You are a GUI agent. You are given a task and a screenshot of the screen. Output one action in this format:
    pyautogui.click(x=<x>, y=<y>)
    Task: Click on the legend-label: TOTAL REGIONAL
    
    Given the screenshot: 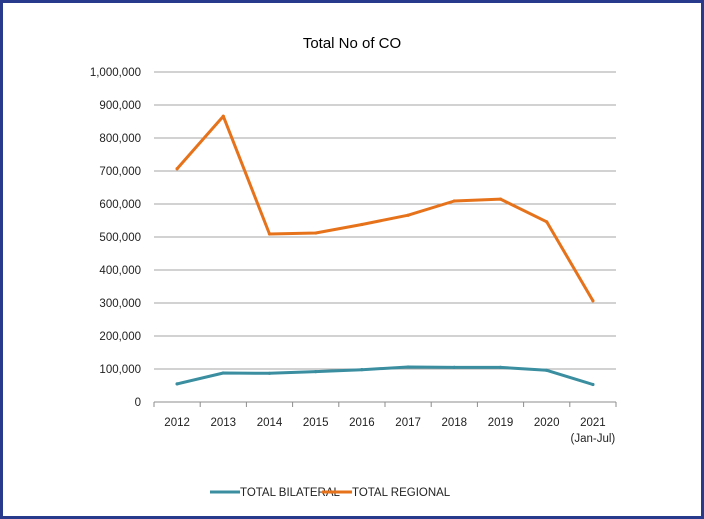 What is the action you would take?
    pyautogui.click(x=401, y=493)
    